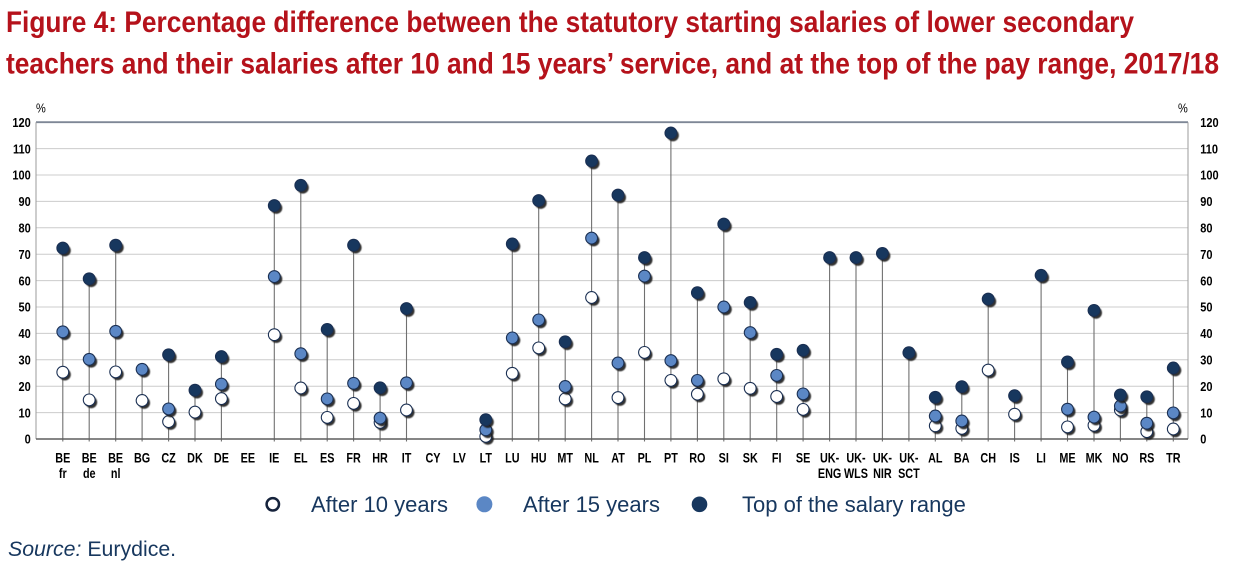 The height and width of the screenshot is (575, 1234). I want to click on svg-text: PL, so click(645, 458).